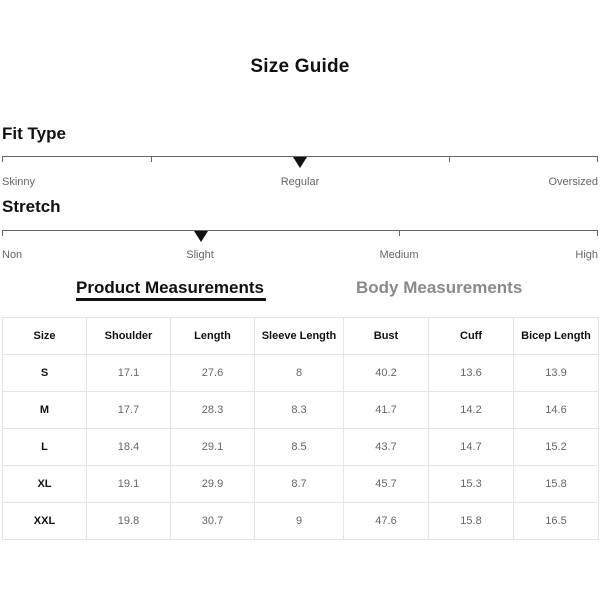 This screenshot has width=600, height=600. Describe the element at coordinates (471, 410) in the screenshot. I see `table-cell: 14.2` at that location.